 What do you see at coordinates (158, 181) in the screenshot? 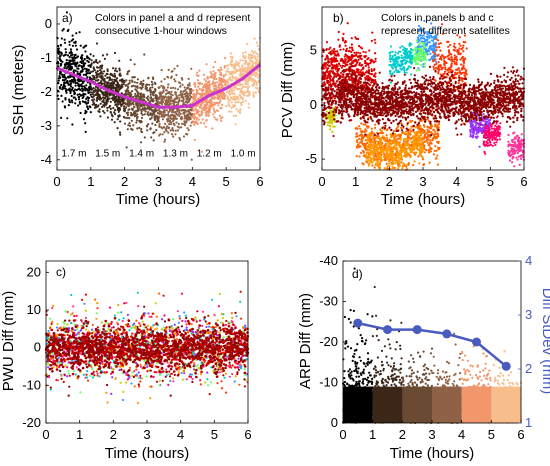
I see `panel-a-xtick-label: 3` at bounding box center [158, 181].